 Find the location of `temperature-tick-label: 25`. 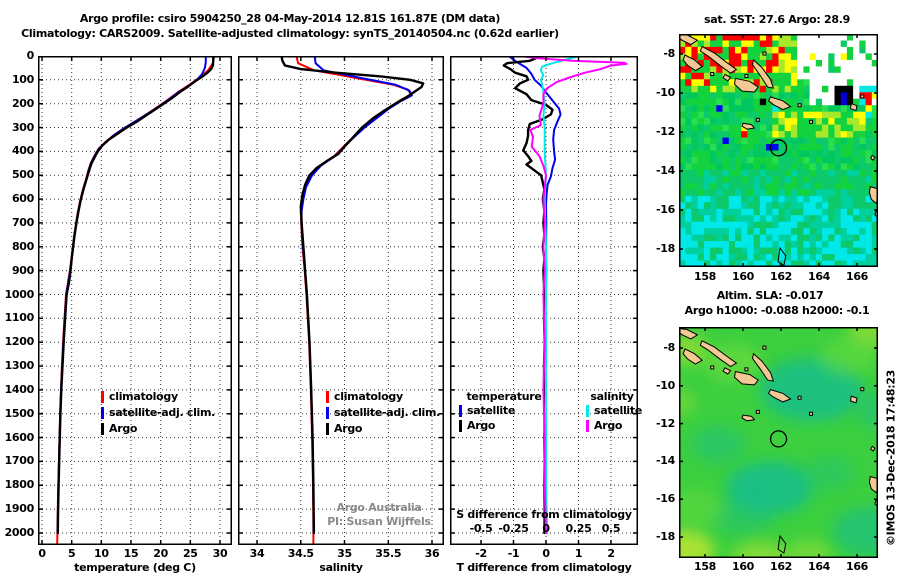

temperature-tick-label: 25 is located at coordinates (190, 553).